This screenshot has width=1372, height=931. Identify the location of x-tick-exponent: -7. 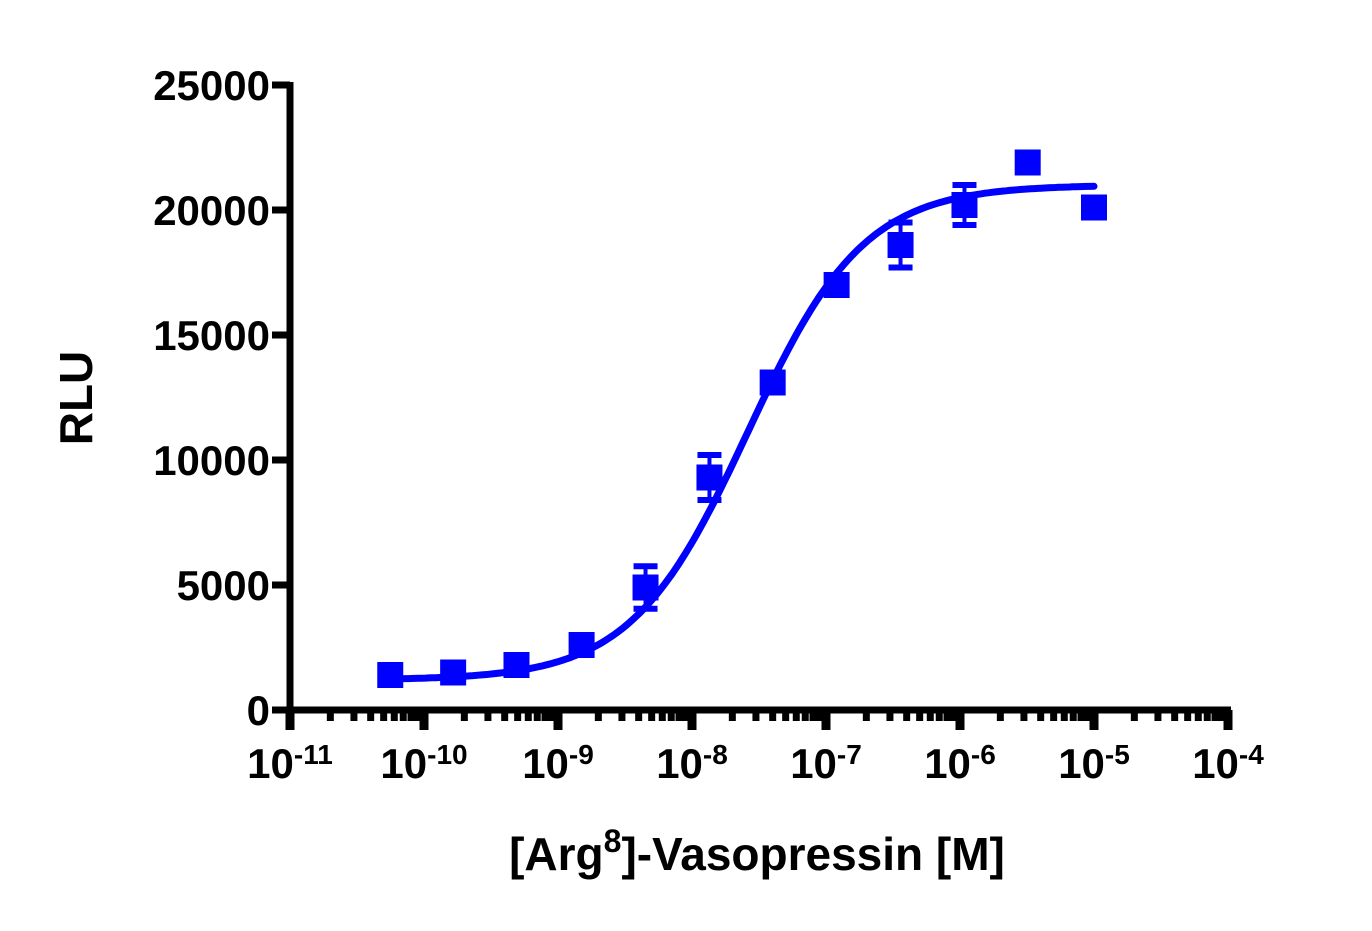
(849, 754).